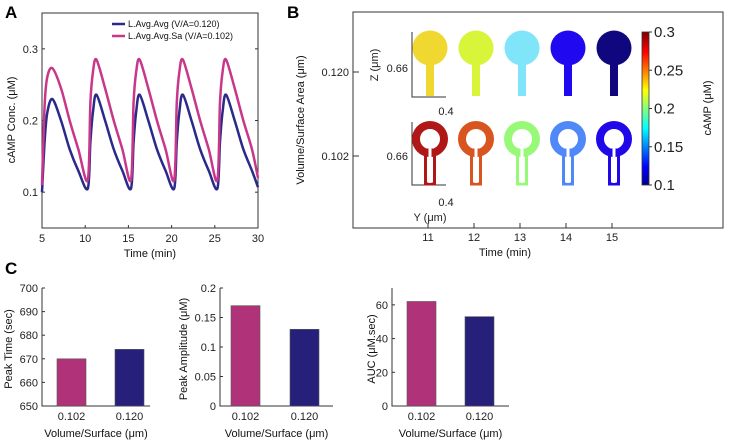  I want to click on y-tick-label: 680, so click(29, 336).